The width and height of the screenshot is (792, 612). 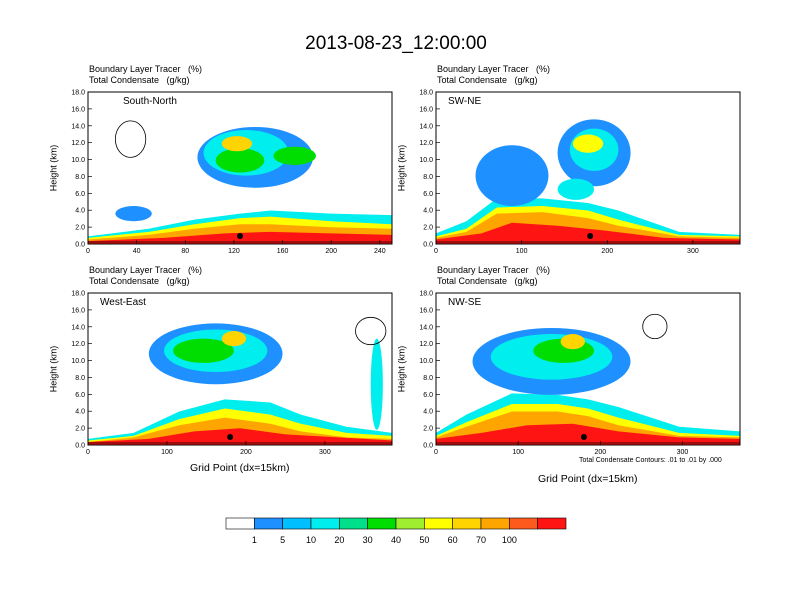 What do you see at coordinates (150, 101) in the screenshot?
I see `panel-annotation: South-North` at bounding box center [150, 101].